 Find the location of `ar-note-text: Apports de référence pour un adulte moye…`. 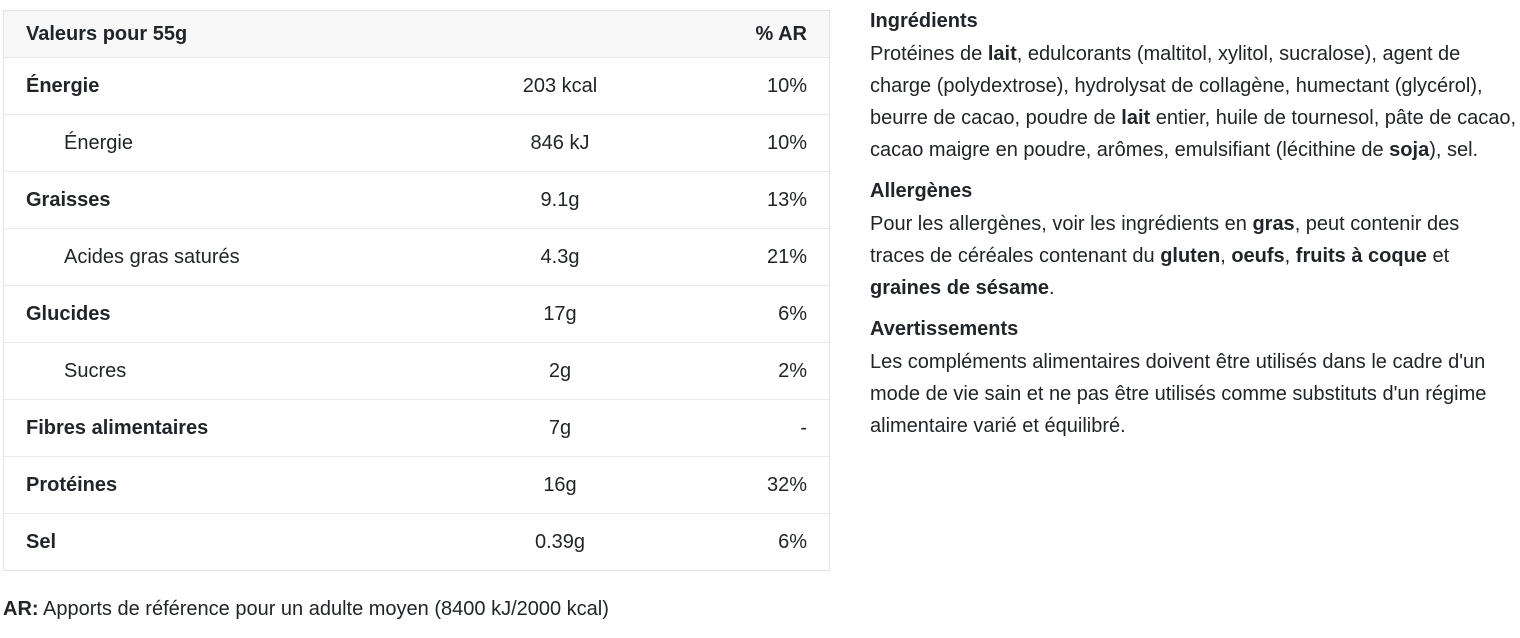

ar-note-text: Apports de référence pour un adulte moye… is located at coordinates (326, 609).